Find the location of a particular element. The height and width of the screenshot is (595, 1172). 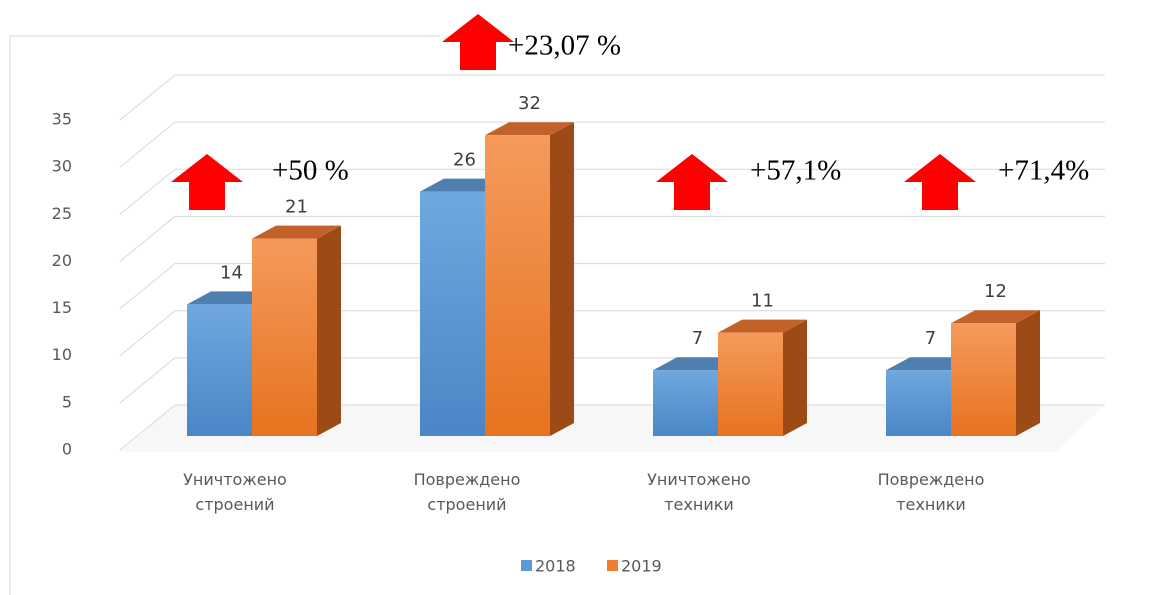

x-tick-label: Уничтожено техники is located at coordinates (699, 492).